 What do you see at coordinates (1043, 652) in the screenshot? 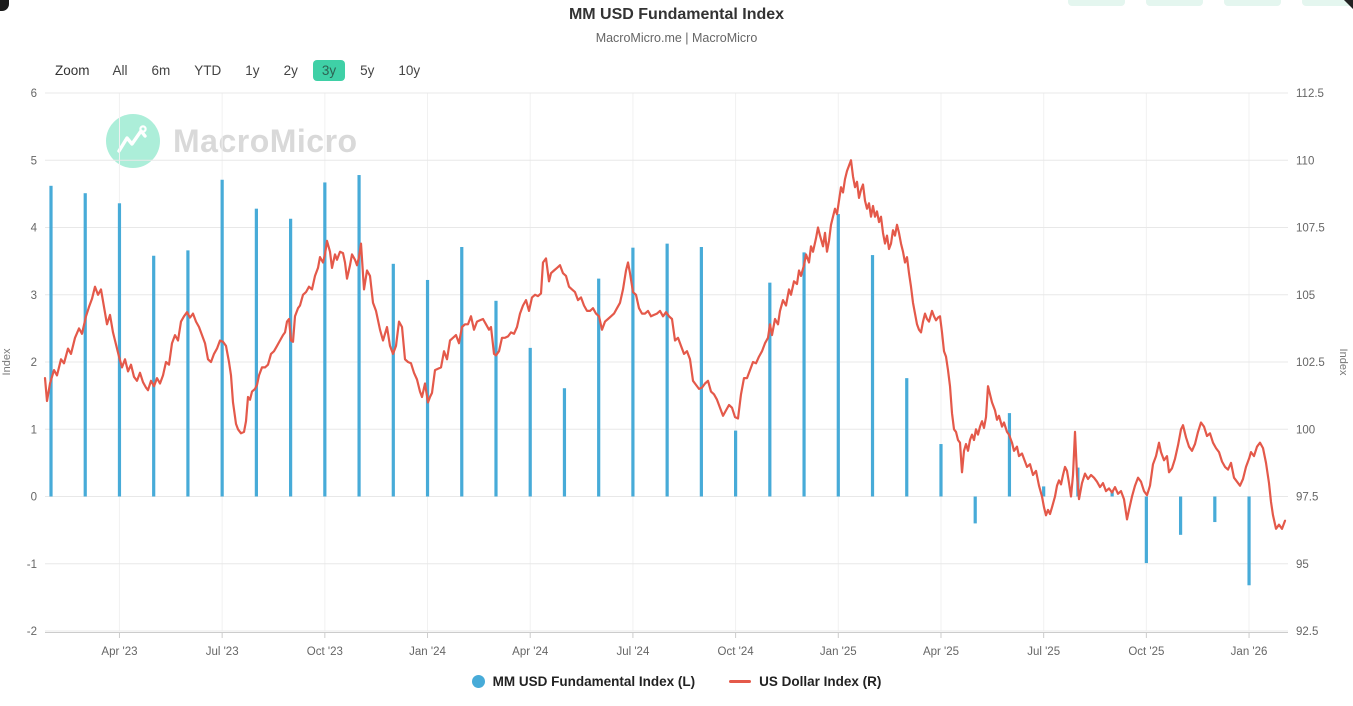
I see `x-axis-tick-label: Jul '25` at bounding box center [1043, 652].